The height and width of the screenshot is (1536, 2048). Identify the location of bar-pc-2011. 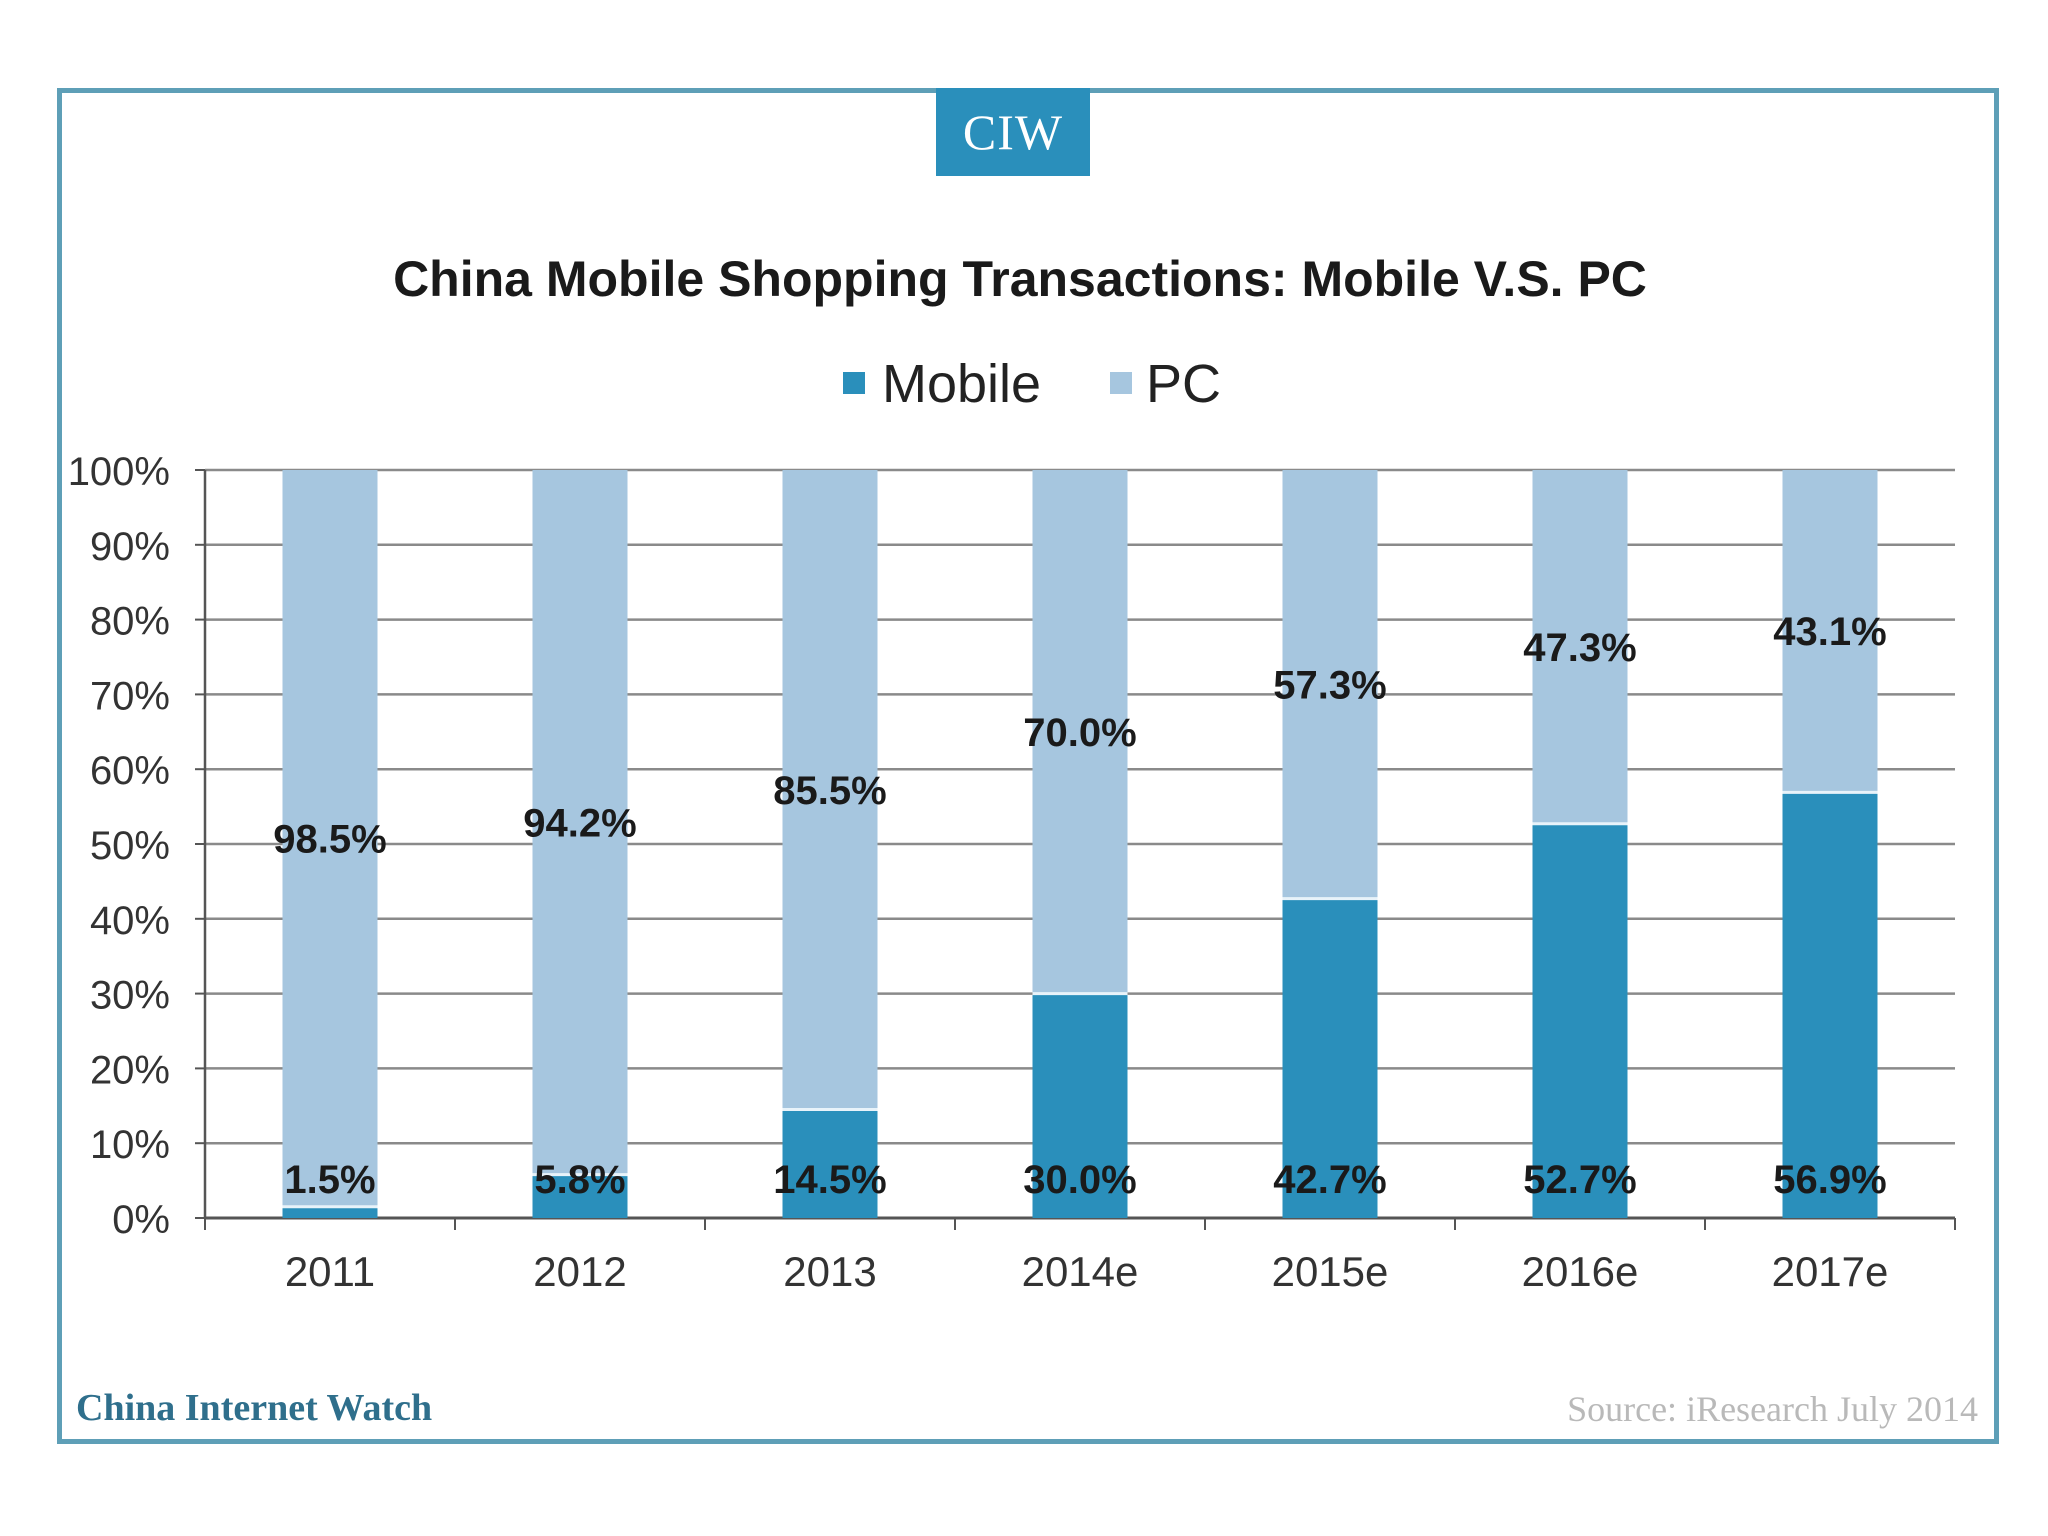
(330, 838).